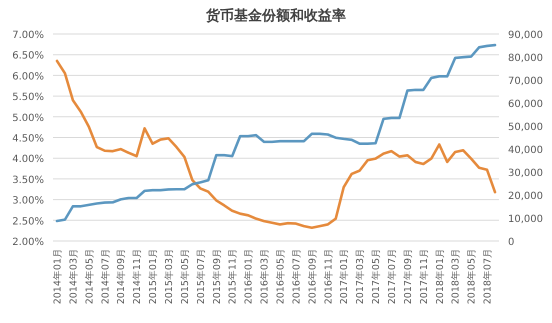  What do you see at coordinates (168, 276) in the screenshot?
I see `x-tick-label: 2015年03月` at bounding box center [168, 276].